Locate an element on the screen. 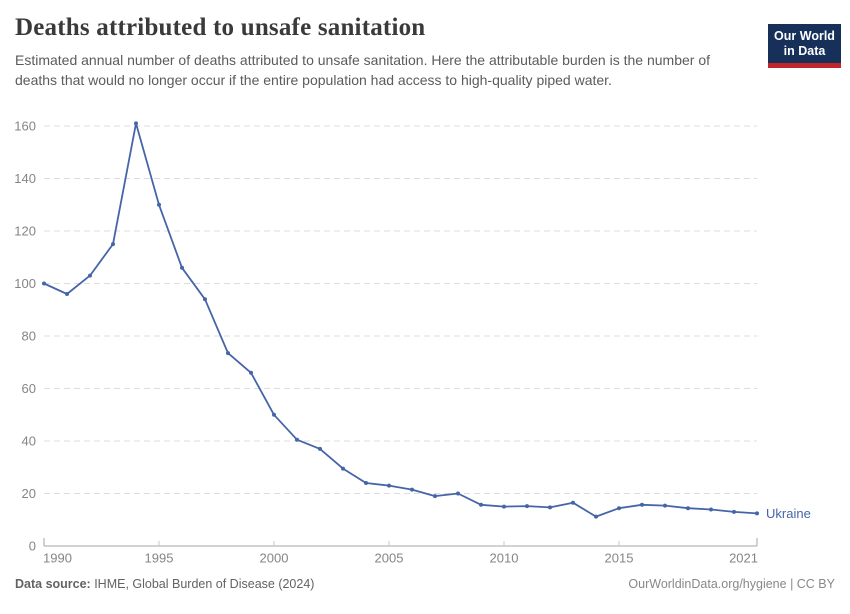 The height and width of the screenshot is (614, 850). x-tick-label: 2015 is located at coordinates (619, 558).